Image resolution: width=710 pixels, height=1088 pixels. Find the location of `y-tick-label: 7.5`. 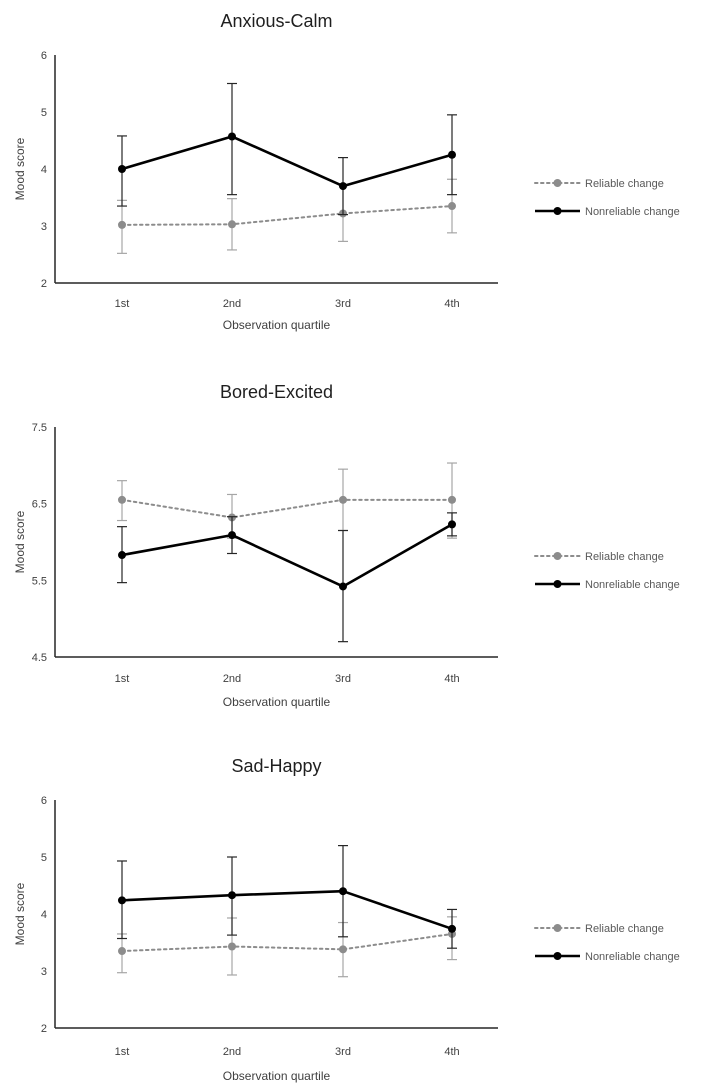

y-tick-label: 7.5 is located at coordinates (39, 428).